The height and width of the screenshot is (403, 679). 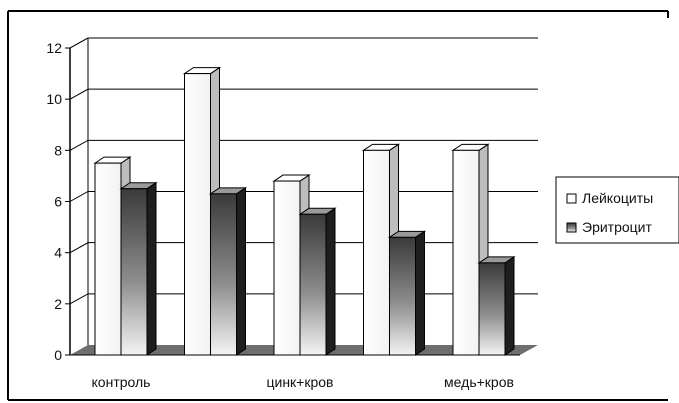 What do you see at coordinates (479, 382) in the screenshot?
I see `x-tick-label: медь+кров` at bounding box center [479, 382].